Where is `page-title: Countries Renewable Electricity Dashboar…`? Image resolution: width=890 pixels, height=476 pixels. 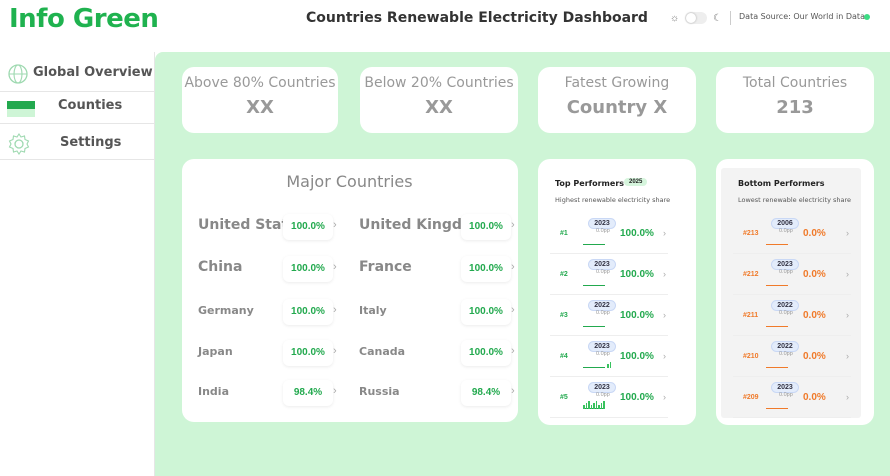 page-title: Countries Renewable Electricity Dashboar… is located at coordinates (477, 18).